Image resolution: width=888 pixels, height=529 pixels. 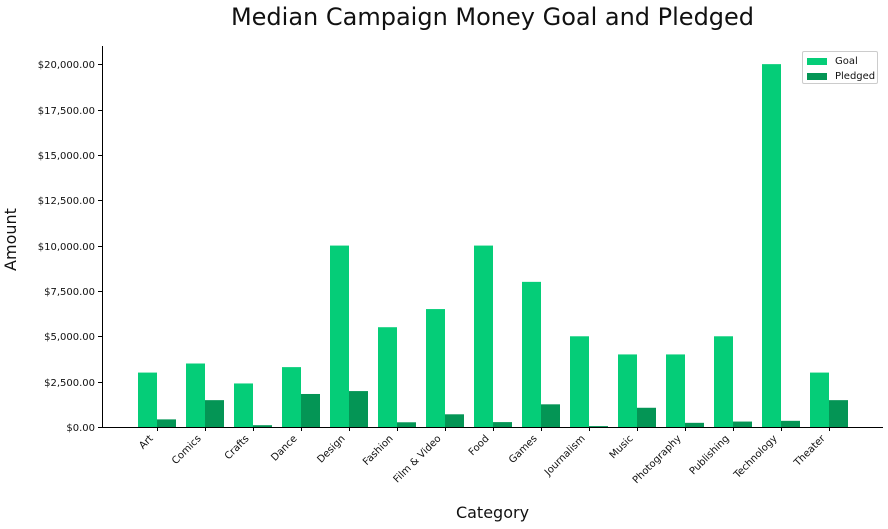 What do you see at coordinates (564, 455) in the screenshot?
I see `x-tick-label: Journalism` at bounding box center [564, 455].